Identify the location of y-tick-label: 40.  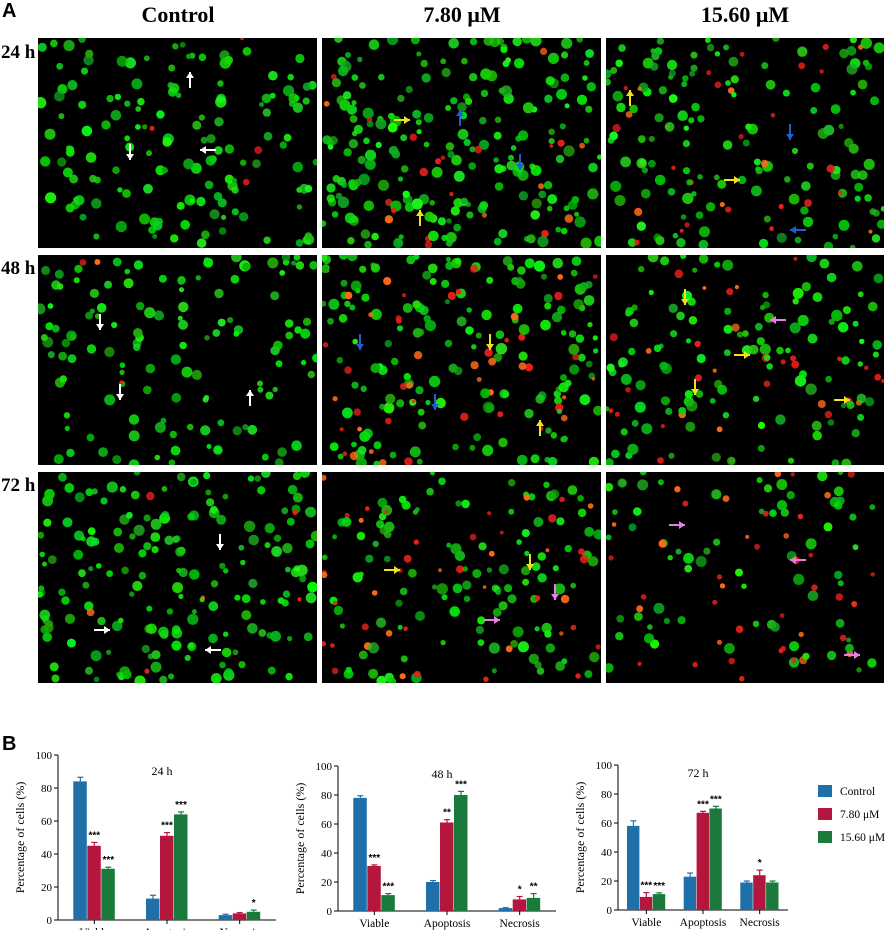
(327, 854).